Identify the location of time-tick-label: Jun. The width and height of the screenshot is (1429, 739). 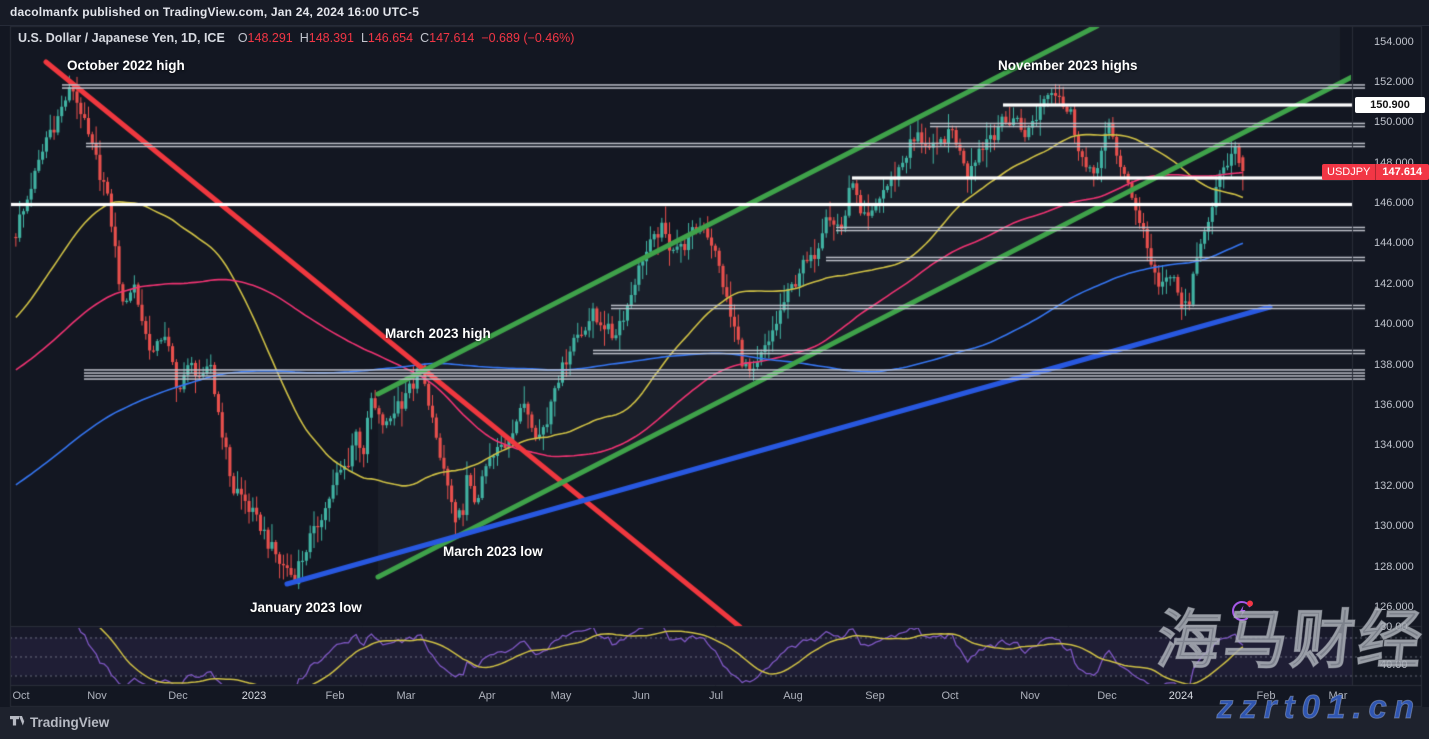
(641, 696).